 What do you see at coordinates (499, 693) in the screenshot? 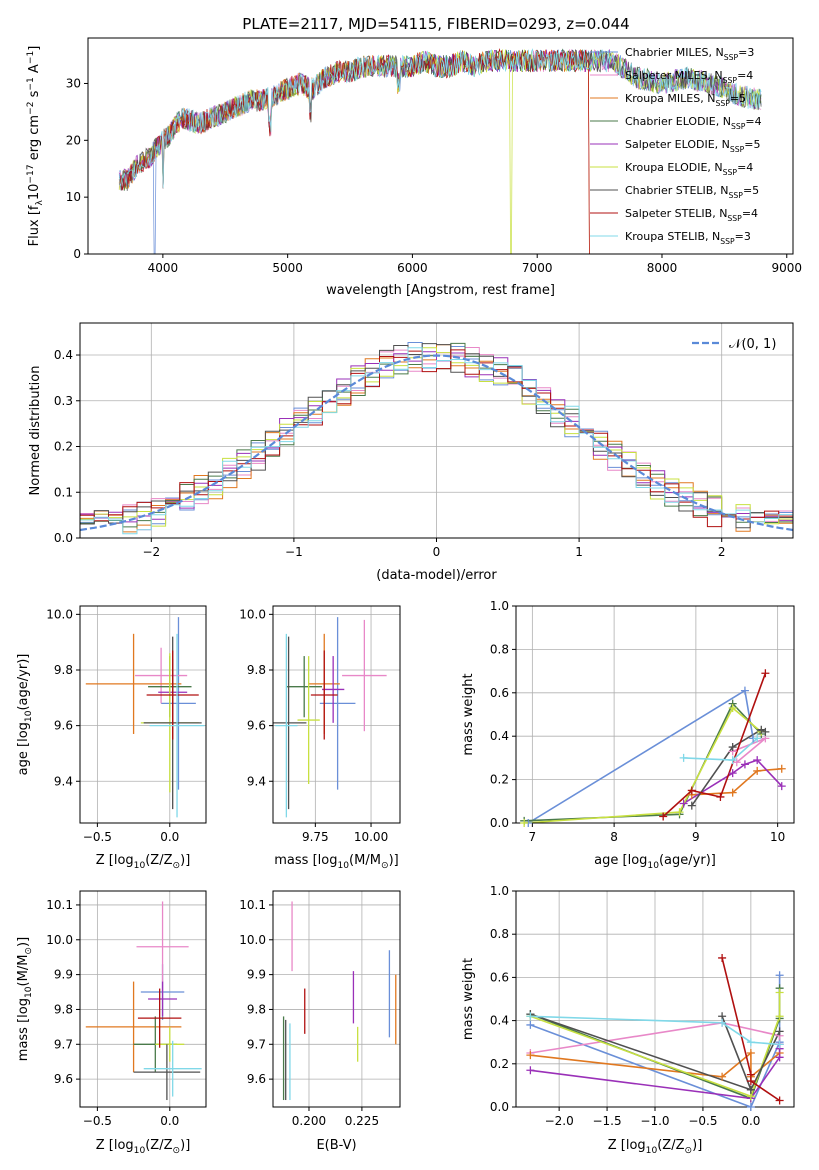
I see `y-tick-label: 0.6` at bounding box center [499, 693].